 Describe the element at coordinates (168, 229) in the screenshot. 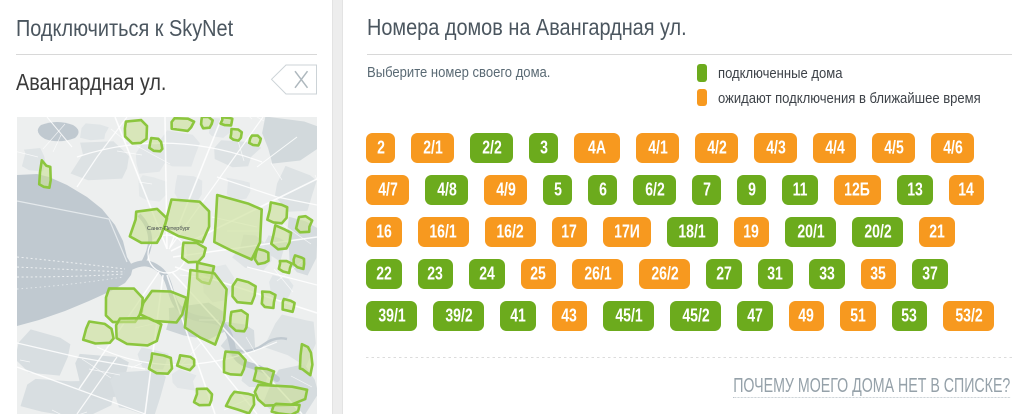

I see `svg-text: Санкт-Петербург` at that location.